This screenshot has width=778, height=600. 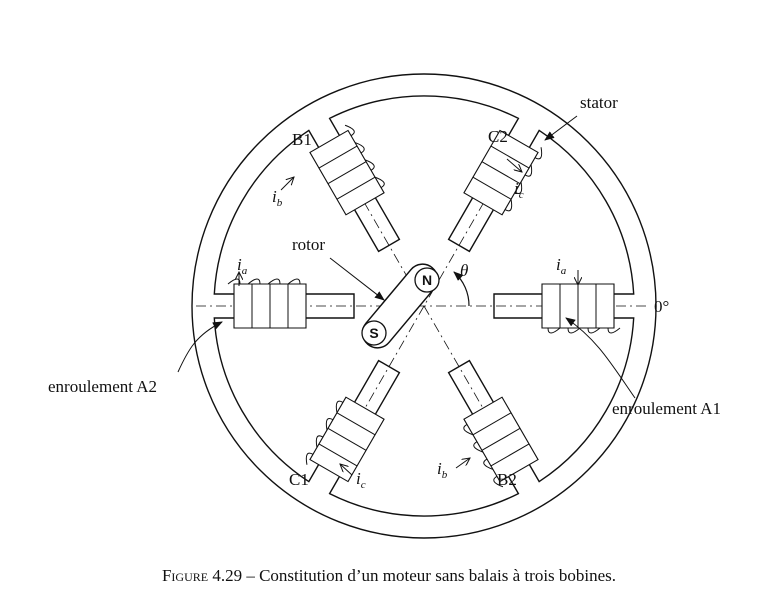 What do you see at coordinates (302, 139) in the screenshot?
I see `coil-b1-label: B1` at bounding box center [302, 139].